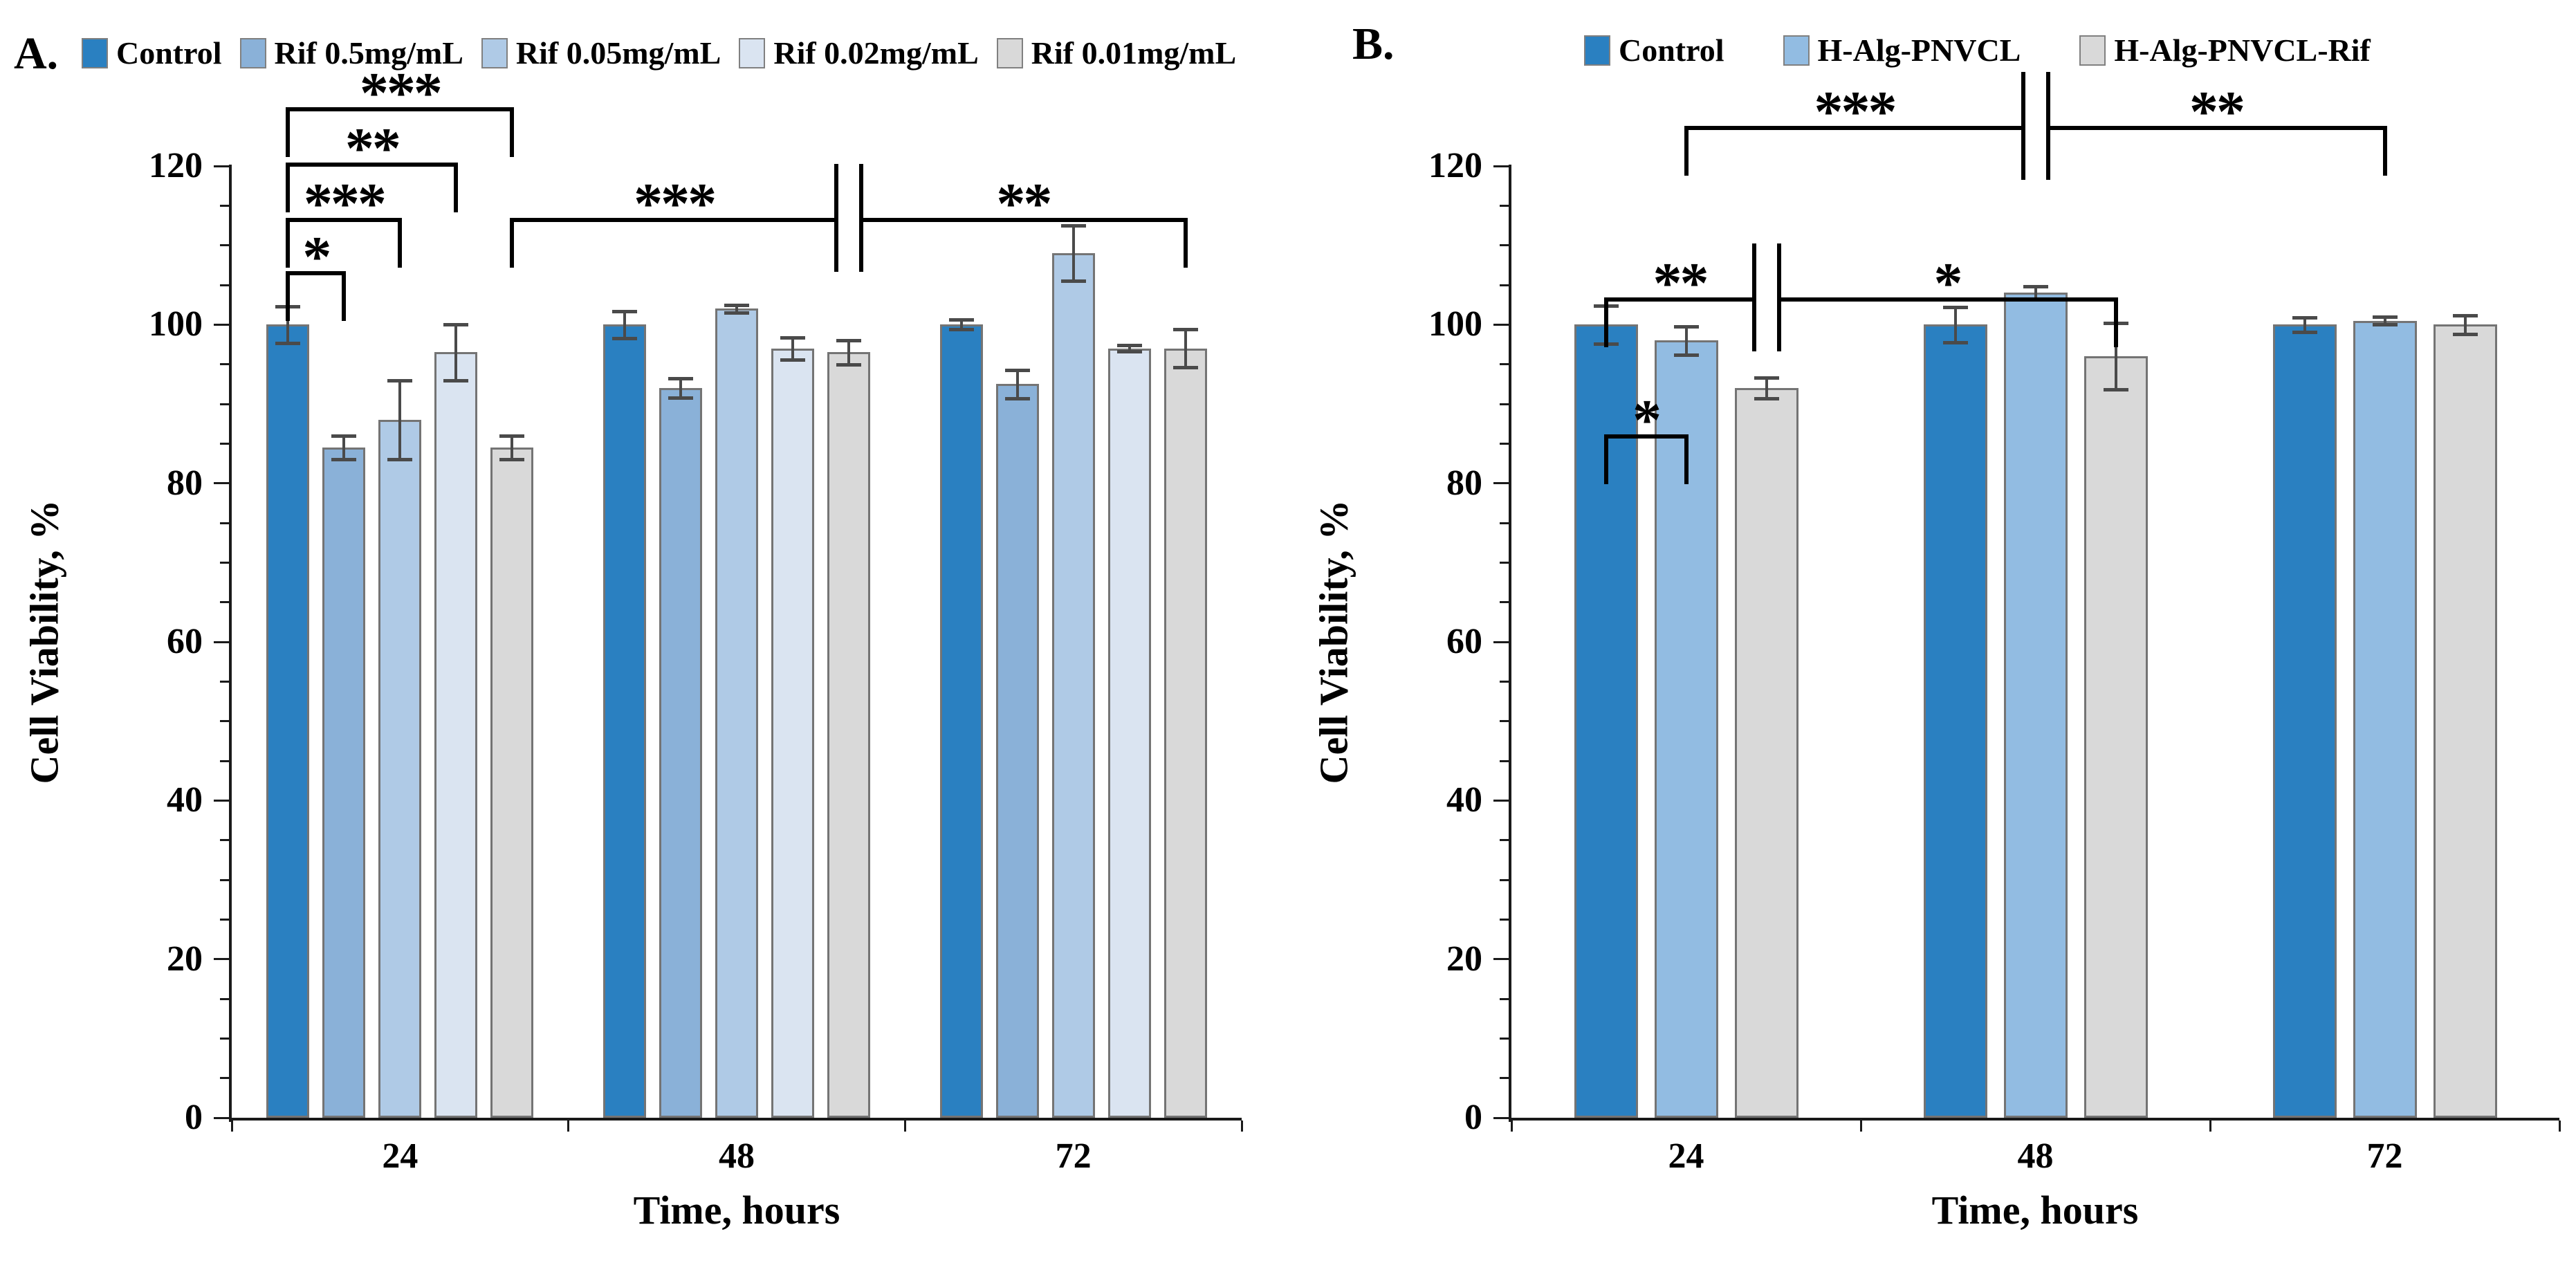 The height and width of the screenshot is (1263, 2576). I want to click on y-tick-label: 120, so click(1455, 165).